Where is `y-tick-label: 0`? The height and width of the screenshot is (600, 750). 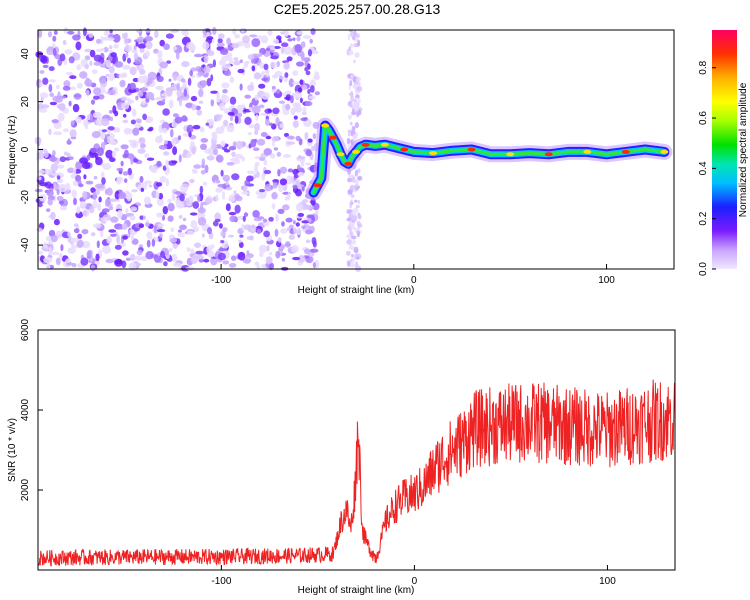
y-tick-label: 0 is located at coordinates (25, 149).